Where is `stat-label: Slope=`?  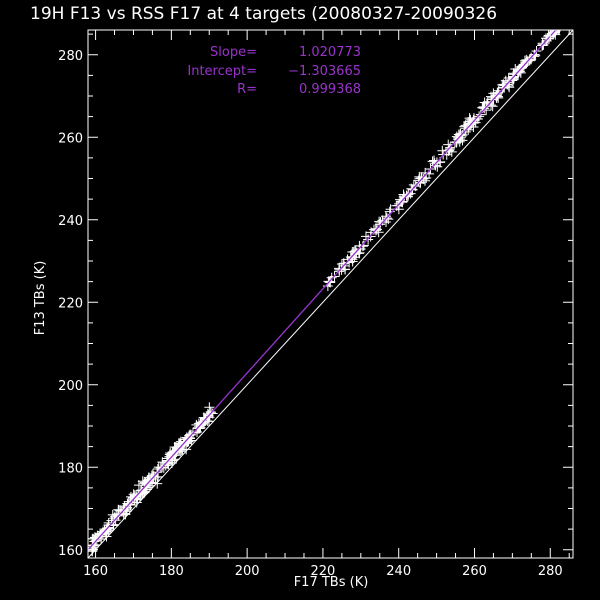 stat-label: Slope= is located at coordinates (233, 52).